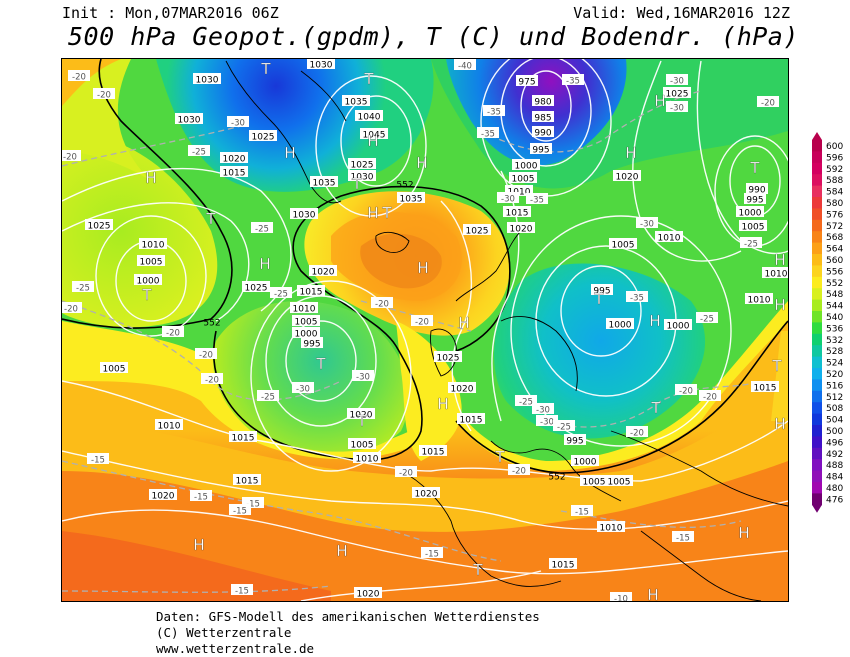 This screenshot has height=657, width=850. What do you see at coordinates (542, 103) in the screenshot?
I see `svg-text: 980` at bounding box center [542, 103].